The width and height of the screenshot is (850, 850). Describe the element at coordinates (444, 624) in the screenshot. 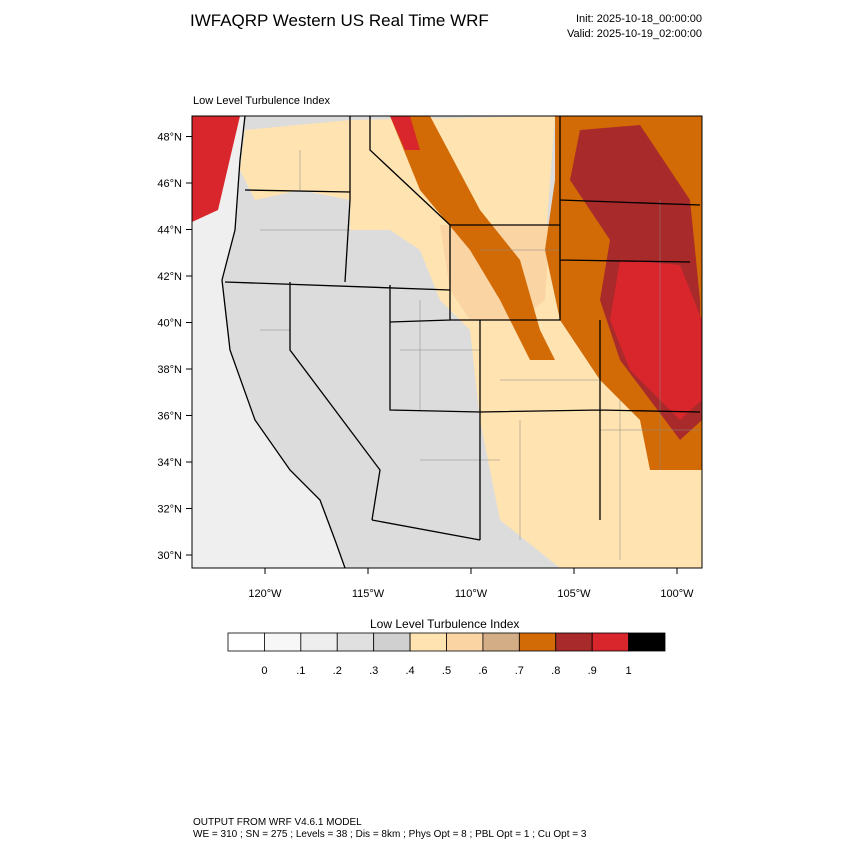

I see `colorbar-title: Low Level Turbulence Index` at that location.